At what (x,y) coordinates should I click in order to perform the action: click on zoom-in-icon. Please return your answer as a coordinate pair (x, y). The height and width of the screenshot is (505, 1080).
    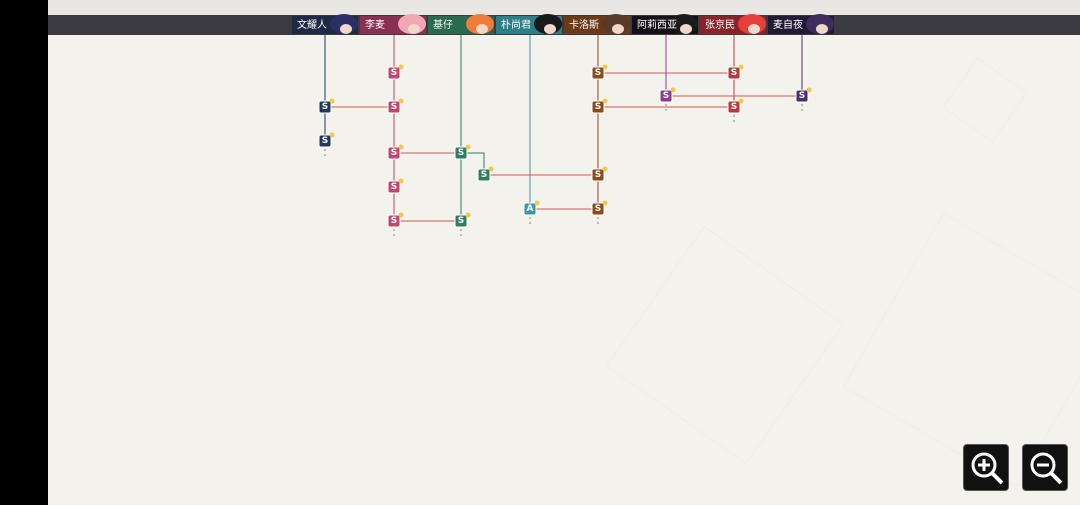
    Looking at the image, I should click on (987, 468).